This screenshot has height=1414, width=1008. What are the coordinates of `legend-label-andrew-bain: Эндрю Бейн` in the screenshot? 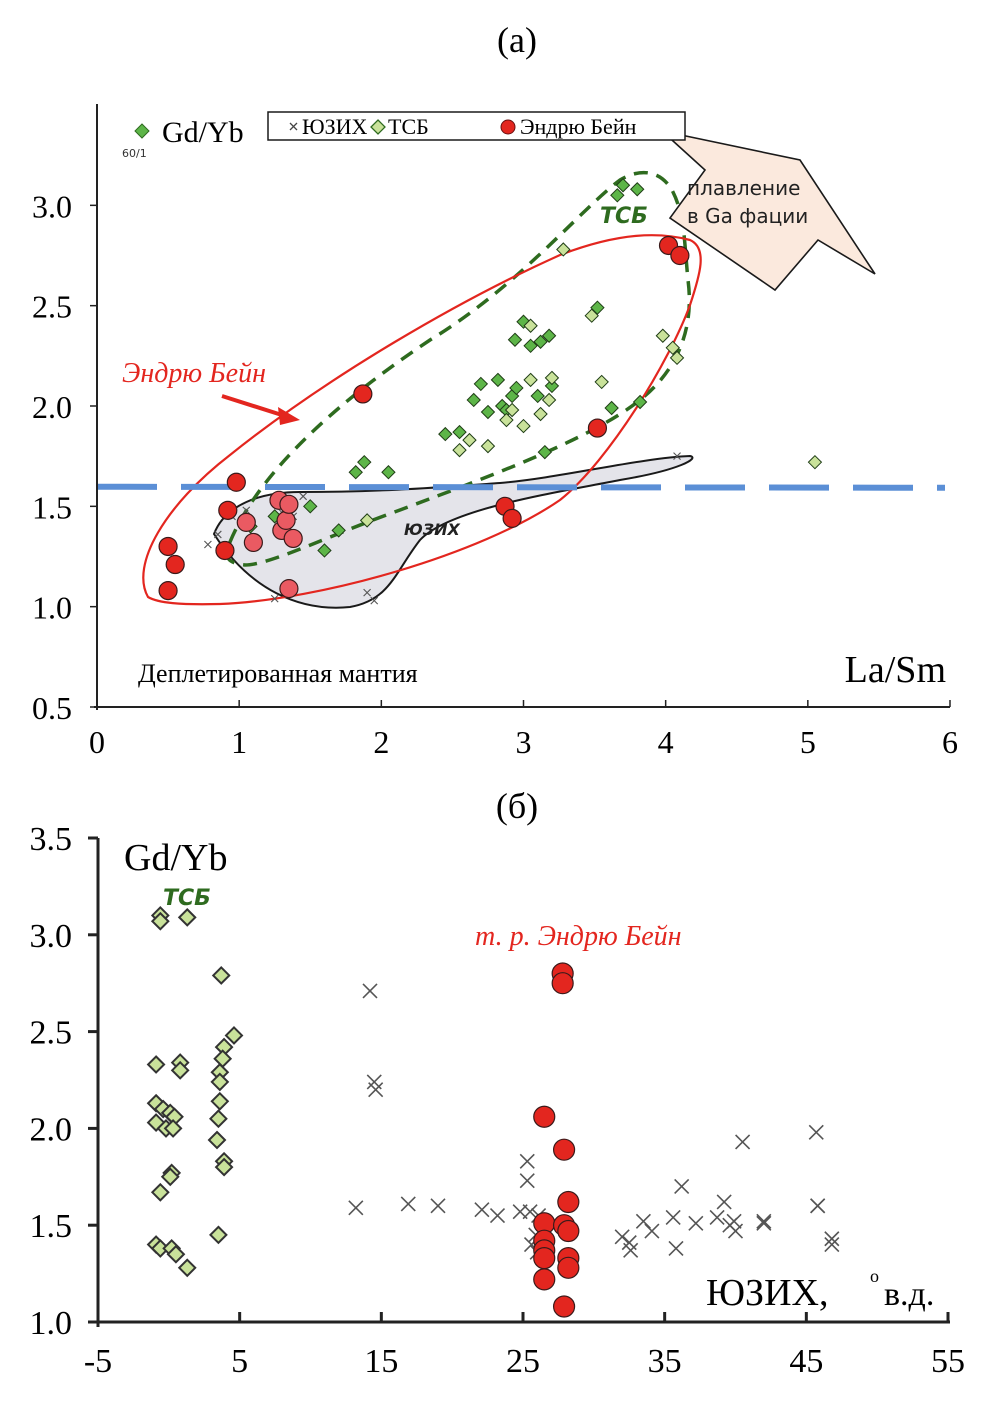 It's located at (578, 126).